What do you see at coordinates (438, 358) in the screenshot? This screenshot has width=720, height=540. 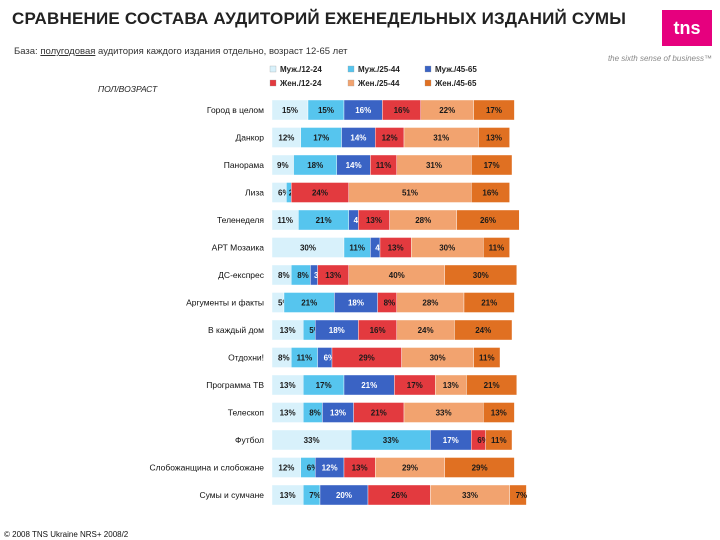 I see `bar-label-9-4: 30%` at bounding box center [438, 358].